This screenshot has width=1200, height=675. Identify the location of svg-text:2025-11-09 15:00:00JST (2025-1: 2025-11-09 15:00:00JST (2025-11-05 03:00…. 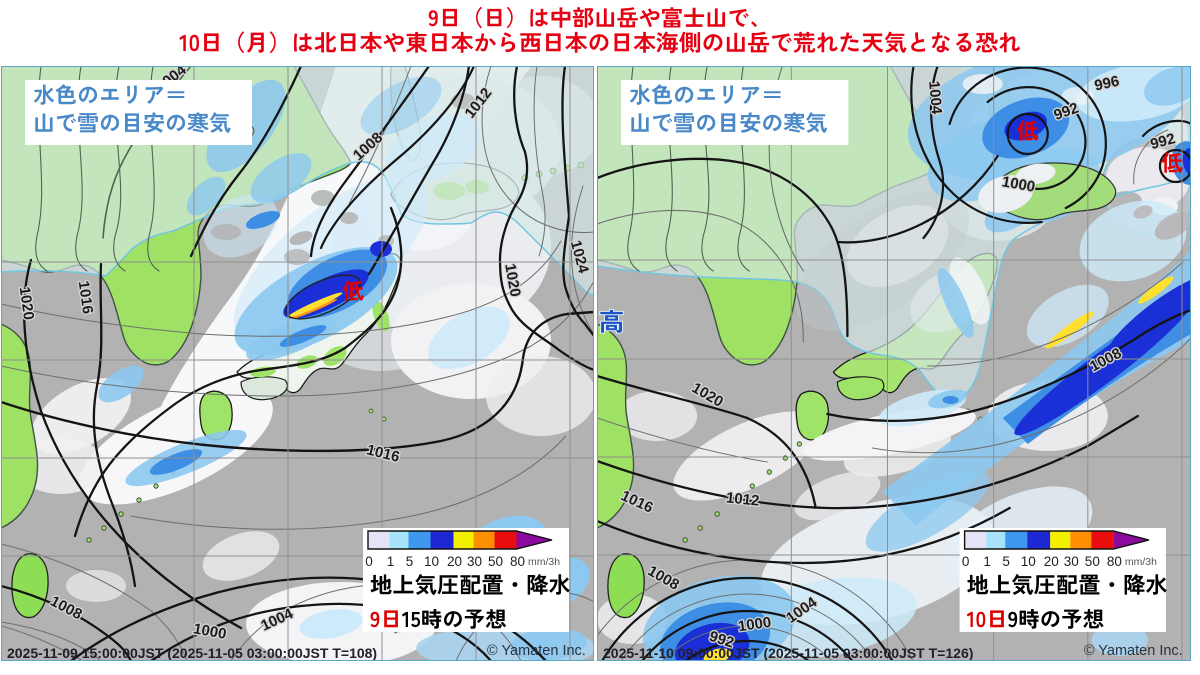
(192, 653).